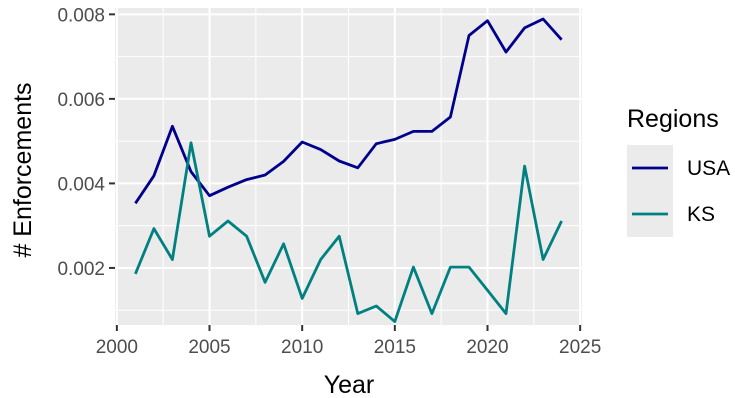 Image resolution: width=735 pixels, height=398 pixels. Describe the element at coordinates (23, 169) in the screenshot. I see `y-axis-title: # Enforcements` at that location.